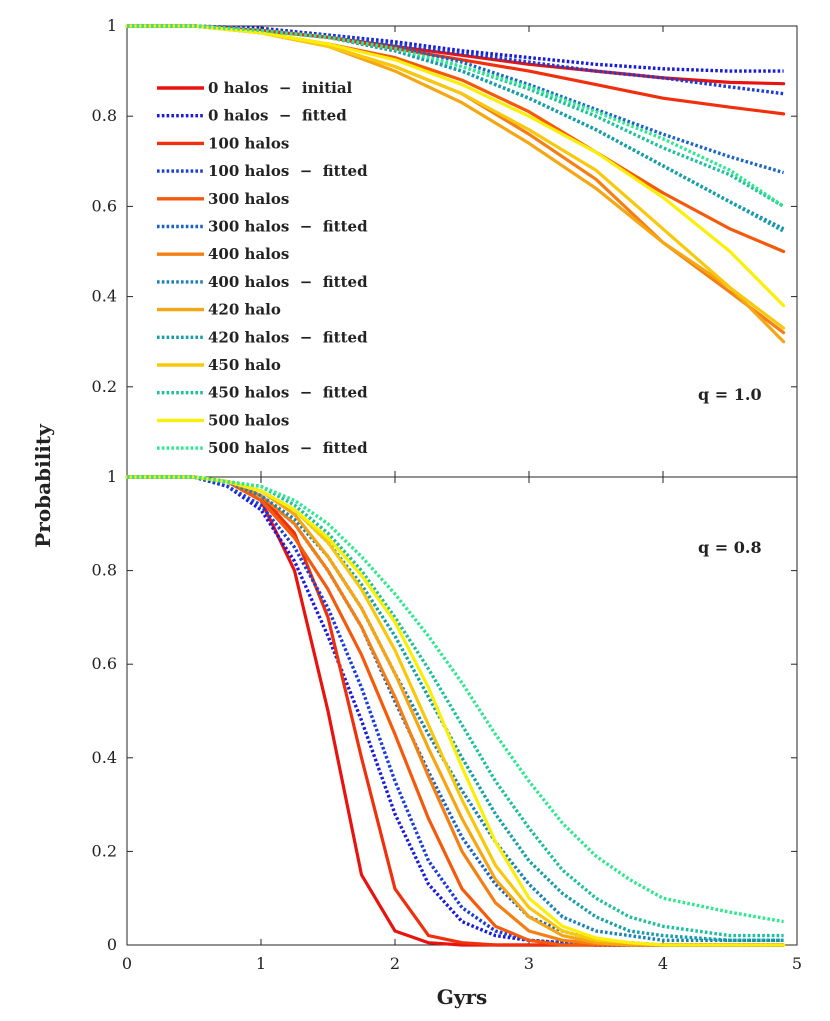  What do you see at coordinates (43, 485) in the screenshot?
I see `y-axis-label: Probability` at bounding box center [43, 485].